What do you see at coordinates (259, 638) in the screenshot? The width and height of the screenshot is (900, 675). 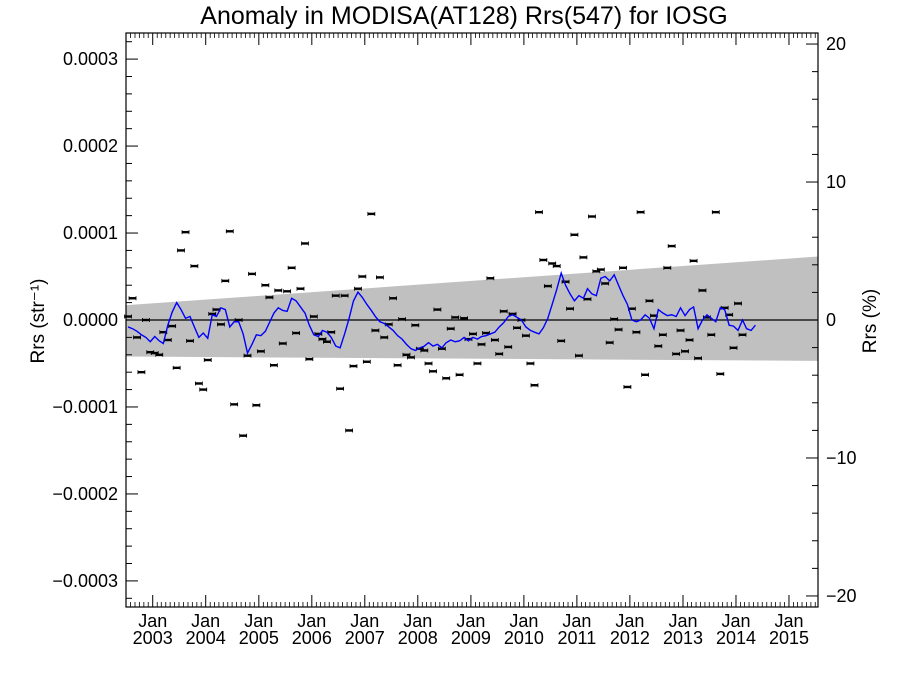 I see `x-tick-year: 2005` at bounding box center [259, 638].